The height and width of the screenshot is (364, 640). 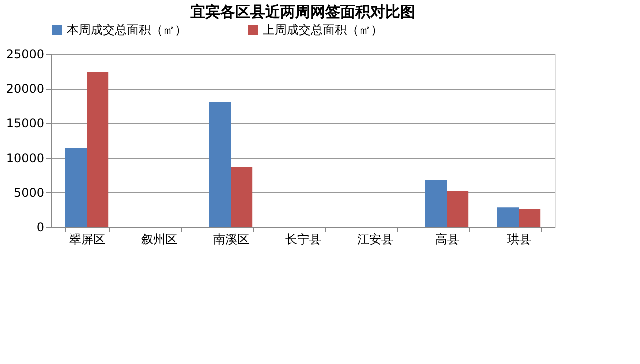 What do you see at coordinates (376, 239) in the screenshot?
I see `x-tick-label: 江安县` at bounding box center [376, 239].